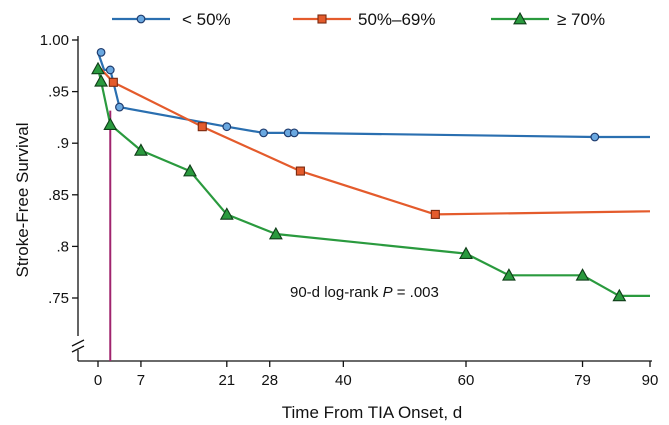 The image size is (669, 425). What do you see at coordinates (226, 380) in the screenshot?
I see `x-tick-label: 21` at bounding box center [226, 380].